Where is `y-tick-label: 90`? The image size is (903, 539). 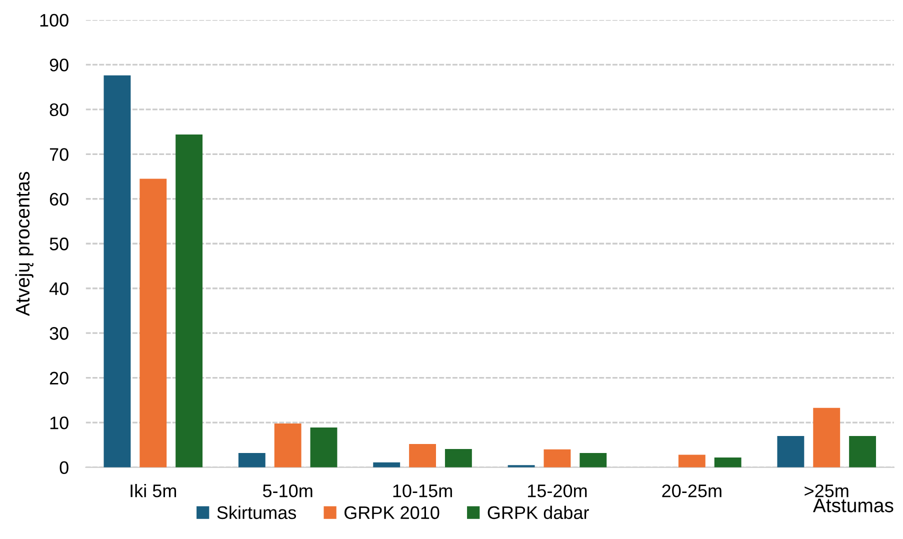
y-tick-label: 90 is located at coordinates (59, 65).